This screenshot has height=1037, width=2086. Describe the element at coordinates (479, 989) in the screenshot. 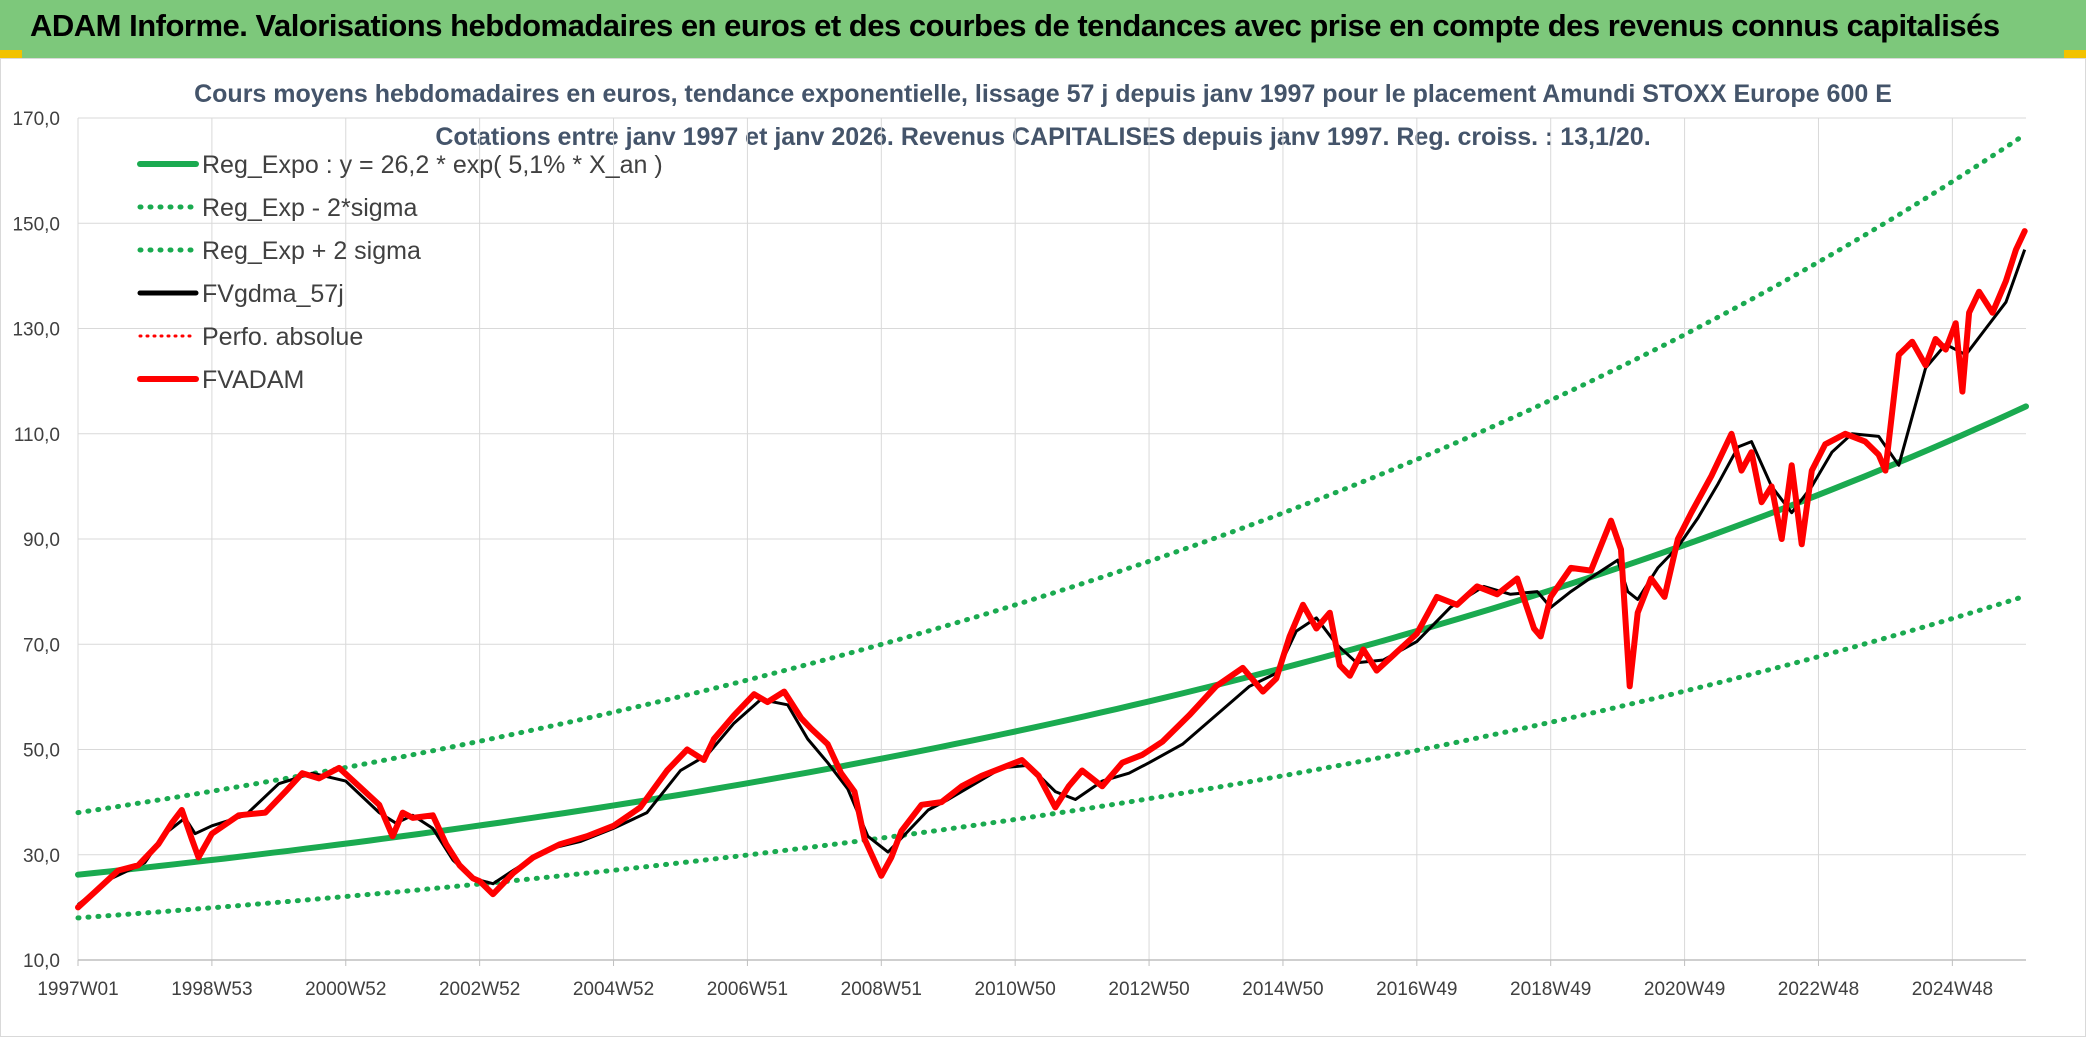

I see `x-tick-label: 2002W52` at that location.